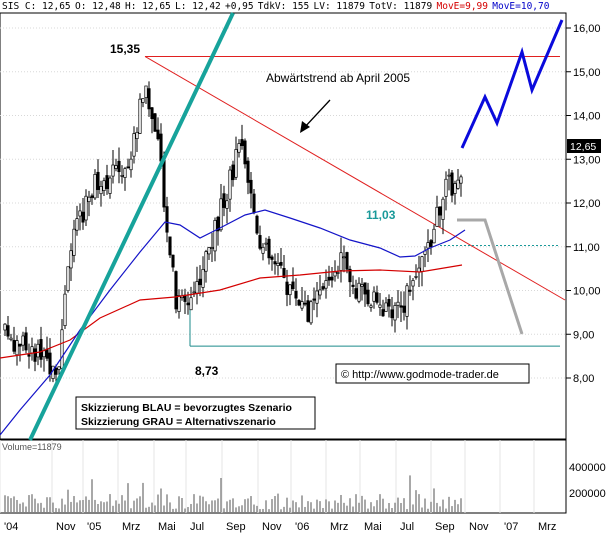  Describe the element at coordinates (125, 49) in the screenshot. I see `high-label: 15,35` at that location.